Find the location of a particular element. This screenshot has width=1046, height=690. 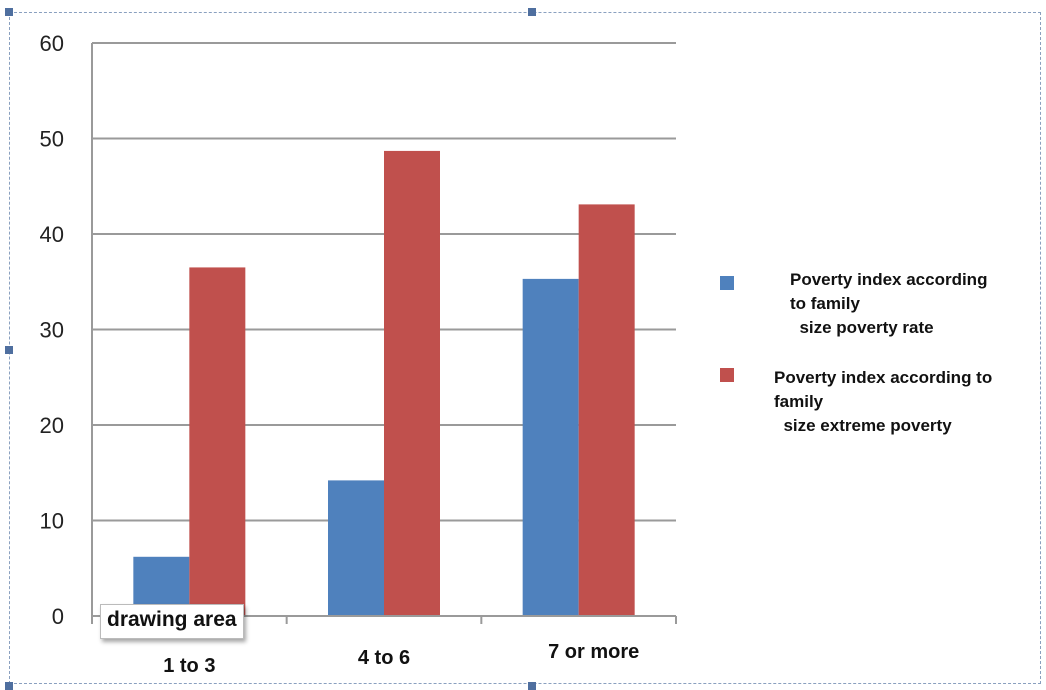

drawing-area-tooltip: drawing area is located at coordinates (172, 621).